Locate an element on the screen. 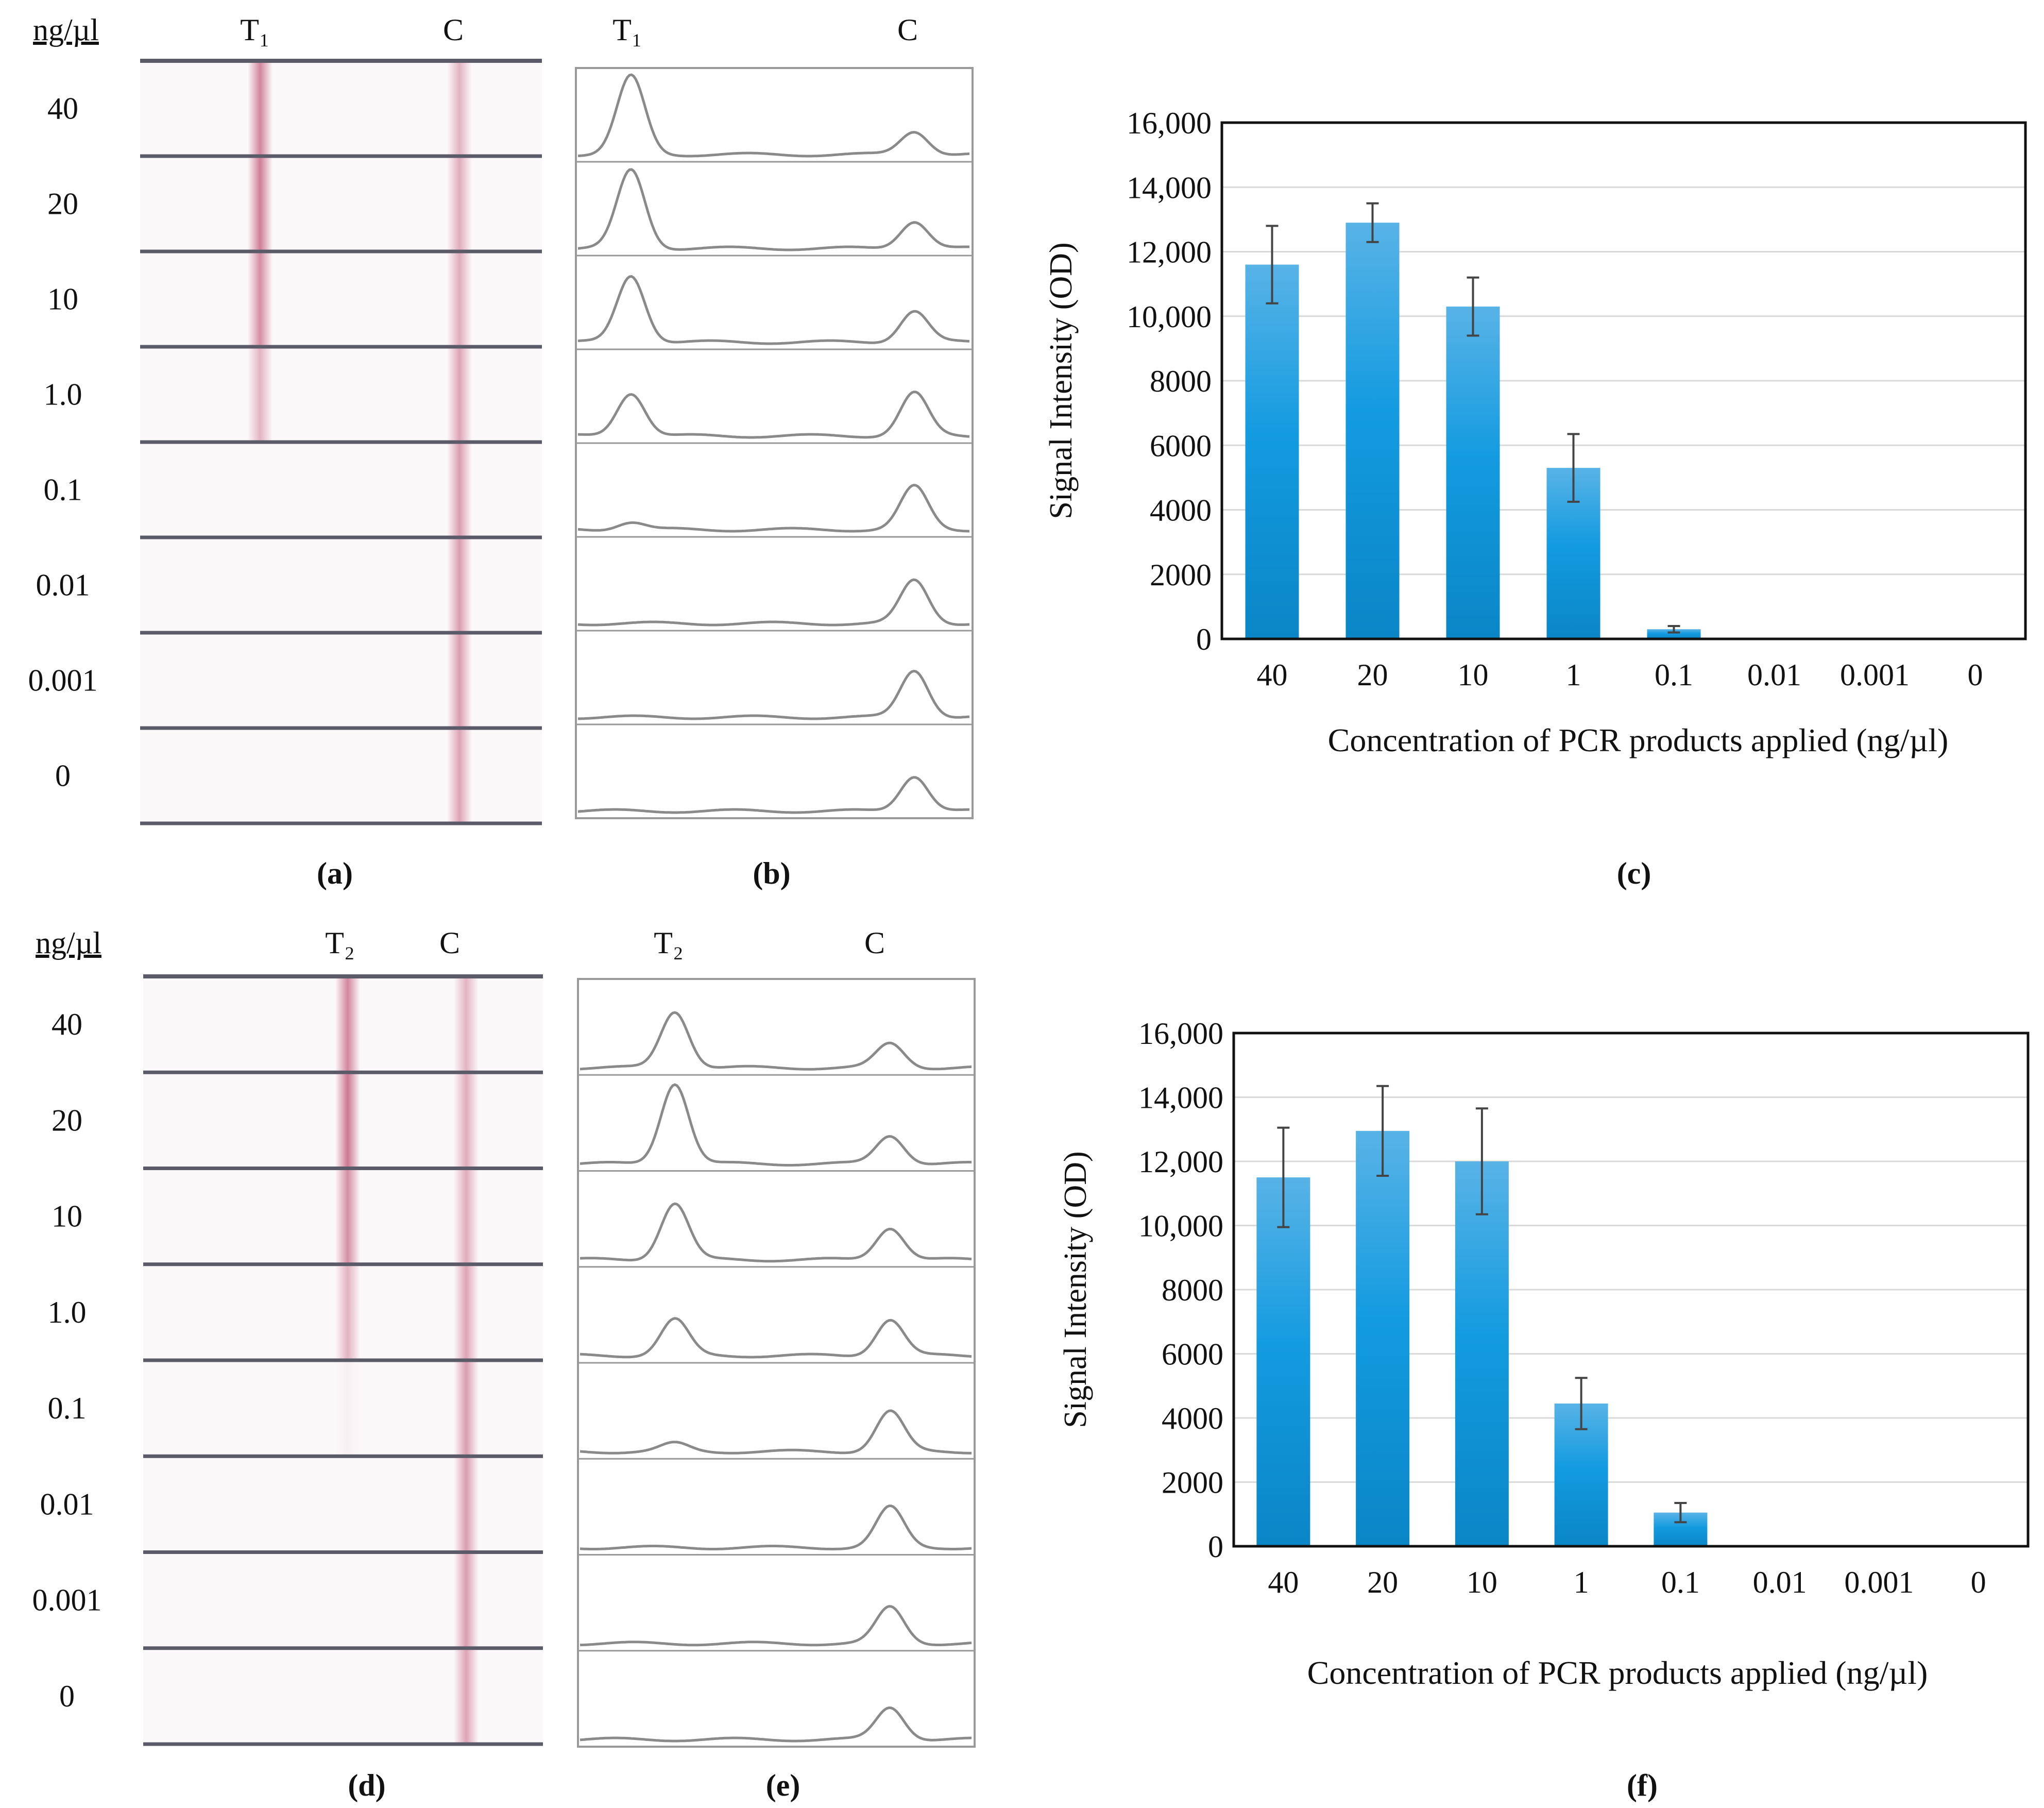 Image resolution: width=2044 pixels, height=1808 pixels. strip-panel-a: ng/µl T₁ C 40 20 10 1.0 0.1 0.01 0.001 0 (a) is located at coordinates (285, 451).